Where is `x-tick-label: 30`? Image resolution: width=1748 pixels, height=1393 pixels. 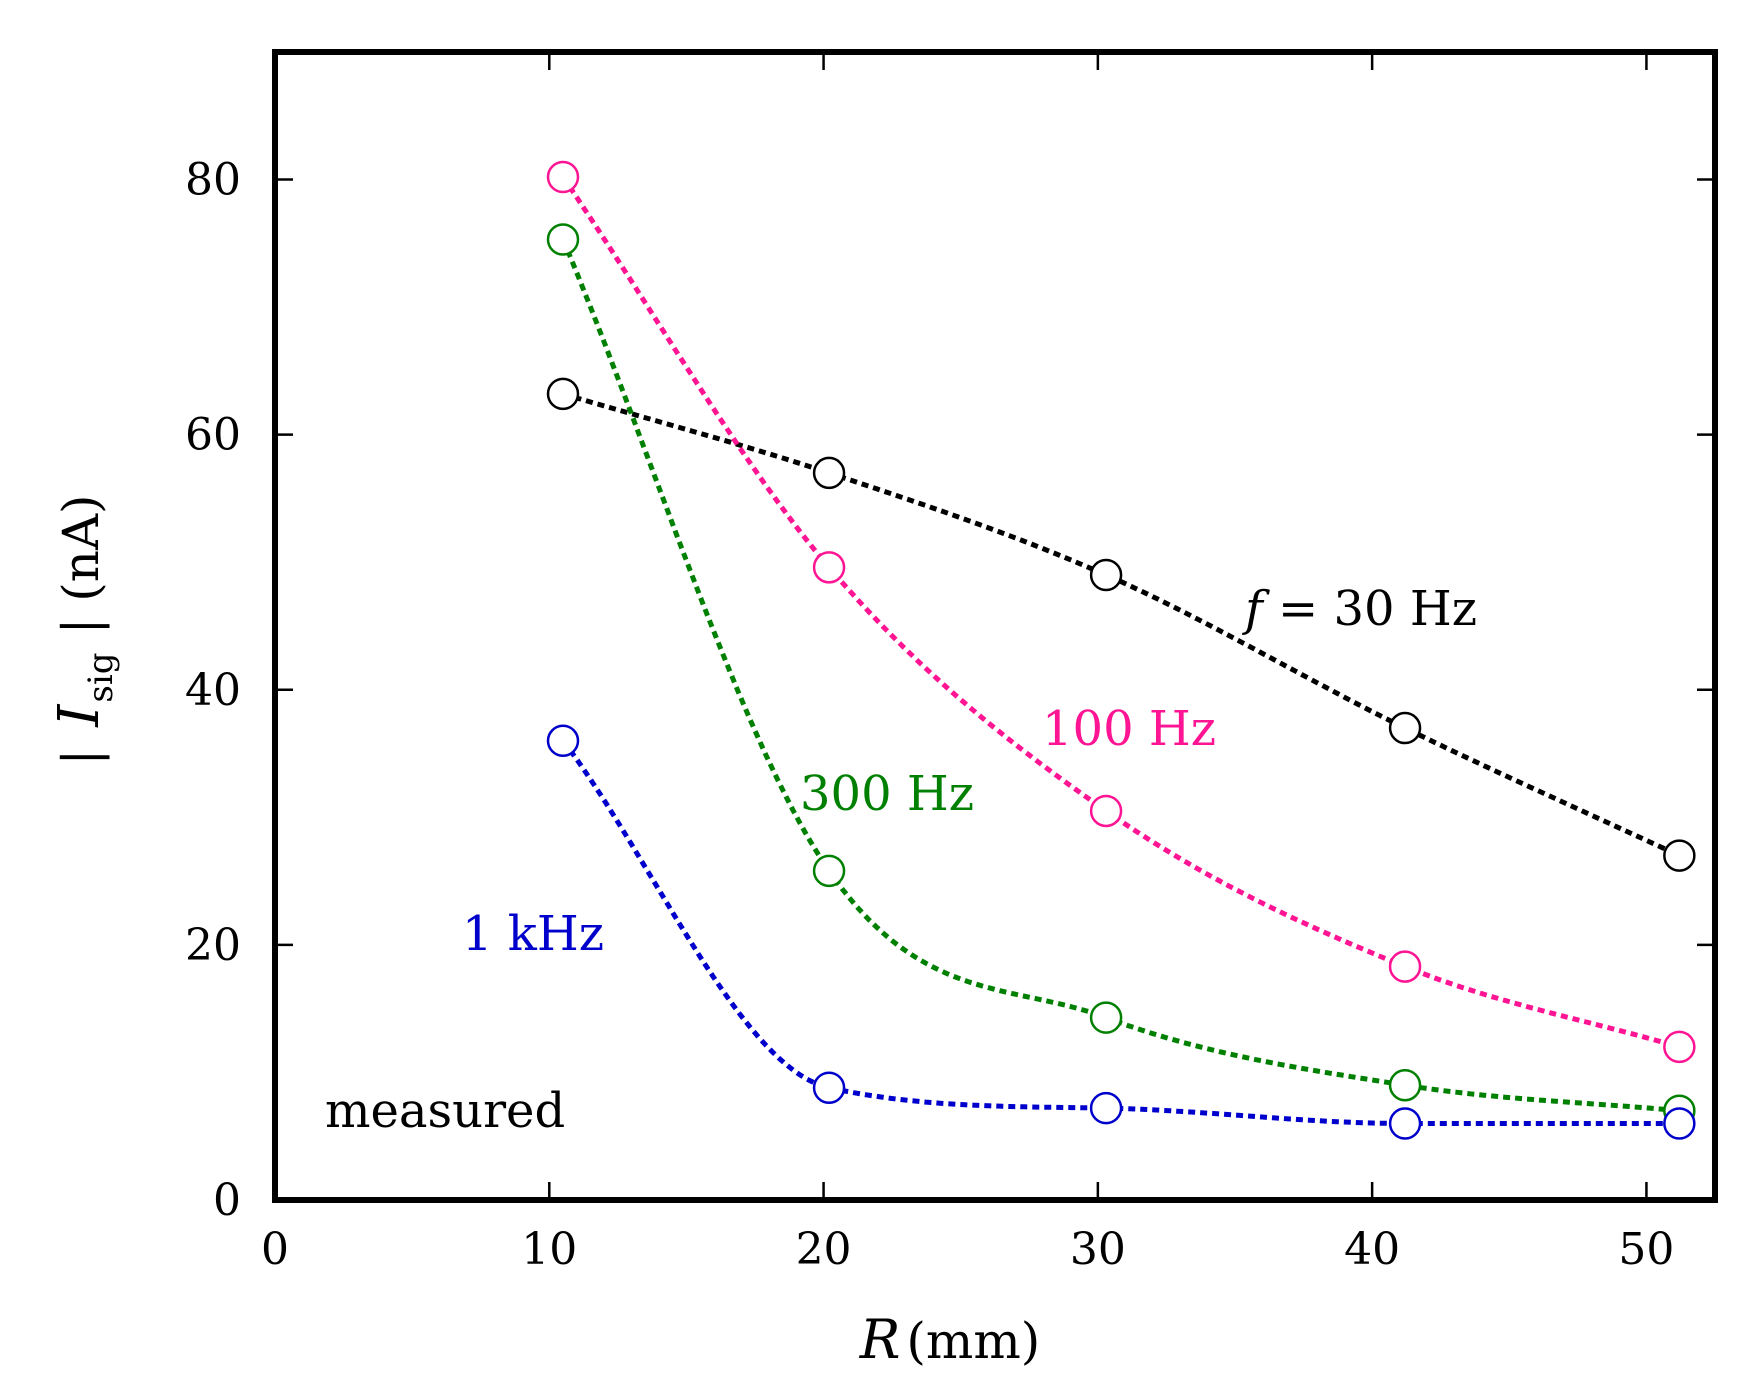
x-tick-label: 30 is located at coordinates (1098, 1249).